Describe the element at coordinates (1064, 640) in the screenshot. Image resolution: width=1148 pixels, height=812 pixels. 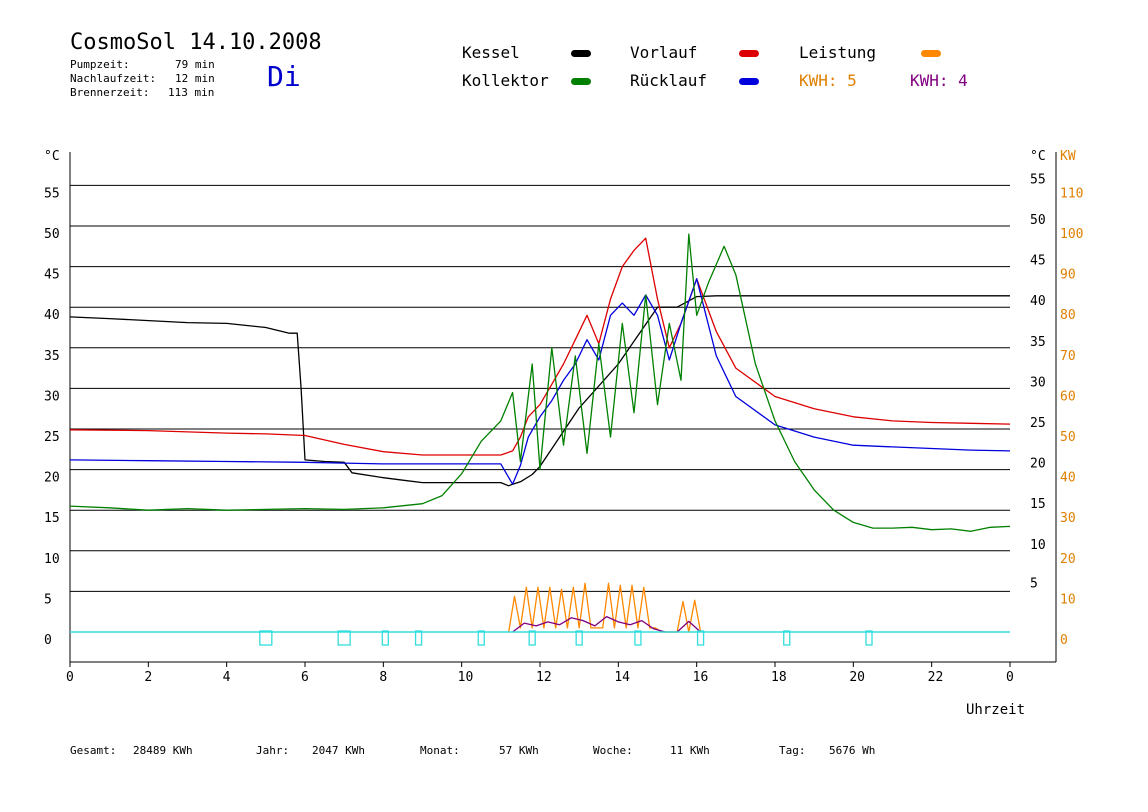
I see `y-tick-kw: 0` at that location.